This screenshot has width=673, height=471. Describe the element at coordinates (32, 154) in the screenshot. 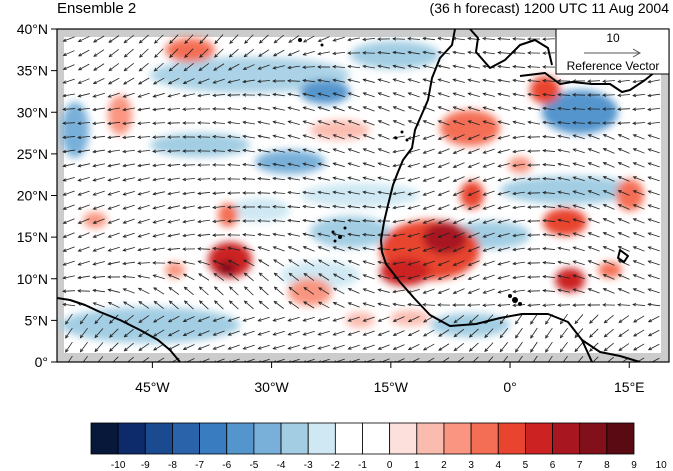

I see `lat-tick-label: 25°N` at that location.